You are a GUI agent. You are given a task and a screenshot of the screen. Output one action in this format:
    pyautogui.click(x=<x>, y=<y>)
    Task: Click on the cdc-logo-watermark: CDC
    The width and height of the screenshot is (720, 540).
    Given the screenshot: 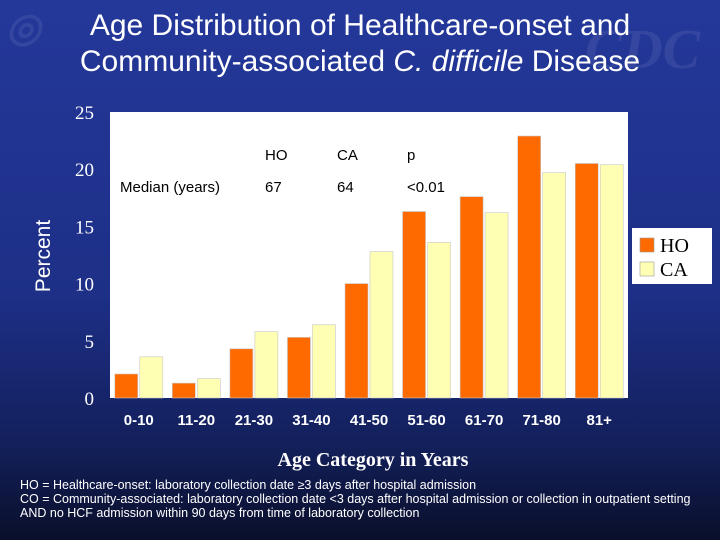 What is the action you would take?
    pyautogui.click(x=642, y=50)
    